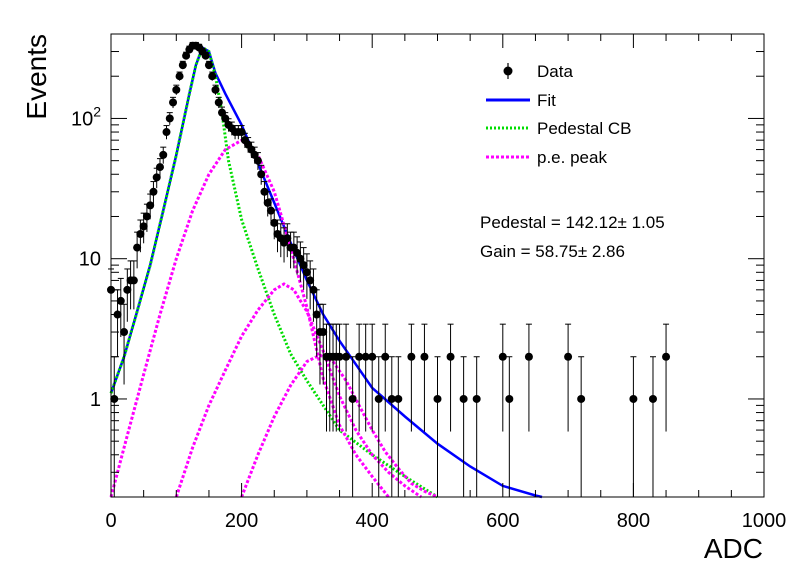 Image resolution: width=796 pixels, height=572 pixels. Describe the element at coordinates (95, 400) in the screenshot. I see `y-tick-label: 1` at that location.